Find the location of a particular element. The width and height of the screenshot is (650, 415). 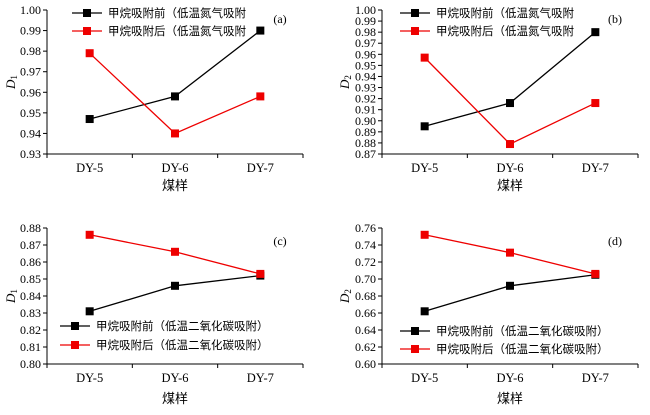

y-tick-label: 0.82 is located at coordinates (30, 330).